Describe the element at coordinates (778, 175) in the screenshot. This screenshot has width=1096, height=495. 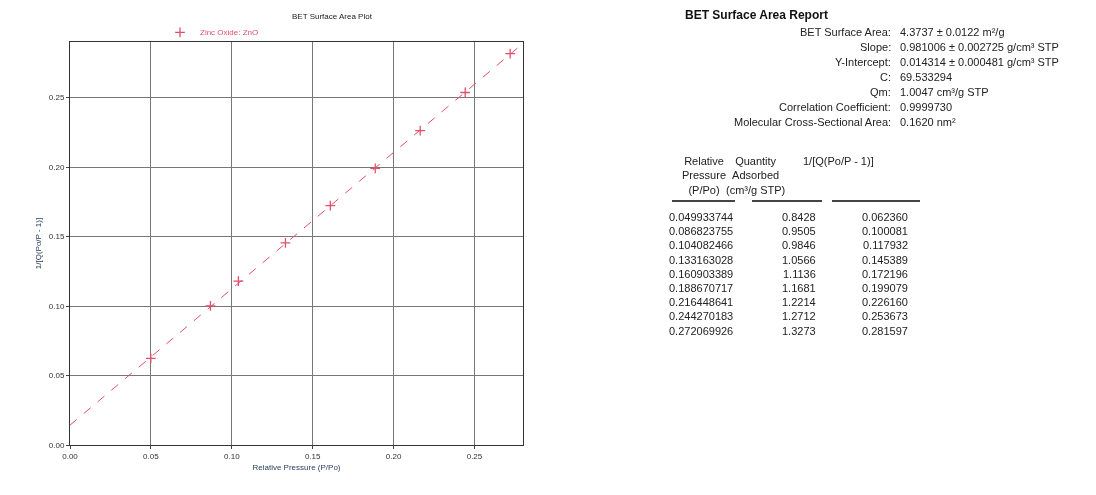
I see `text: Relative Pressure (P/Po) Quantity Adsorbed (cm³/g STP) 1/[Q(Po/P - 1)]` at that location.